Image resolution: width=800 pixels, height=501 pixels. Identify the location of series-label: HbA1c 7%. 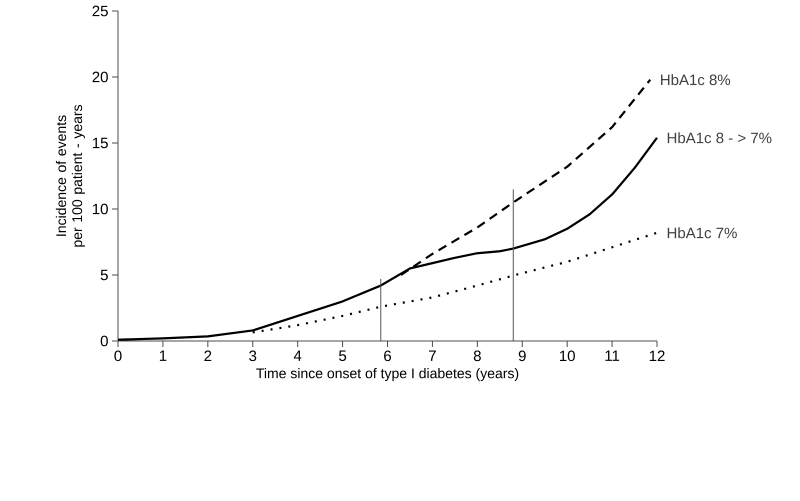
(702, 232).